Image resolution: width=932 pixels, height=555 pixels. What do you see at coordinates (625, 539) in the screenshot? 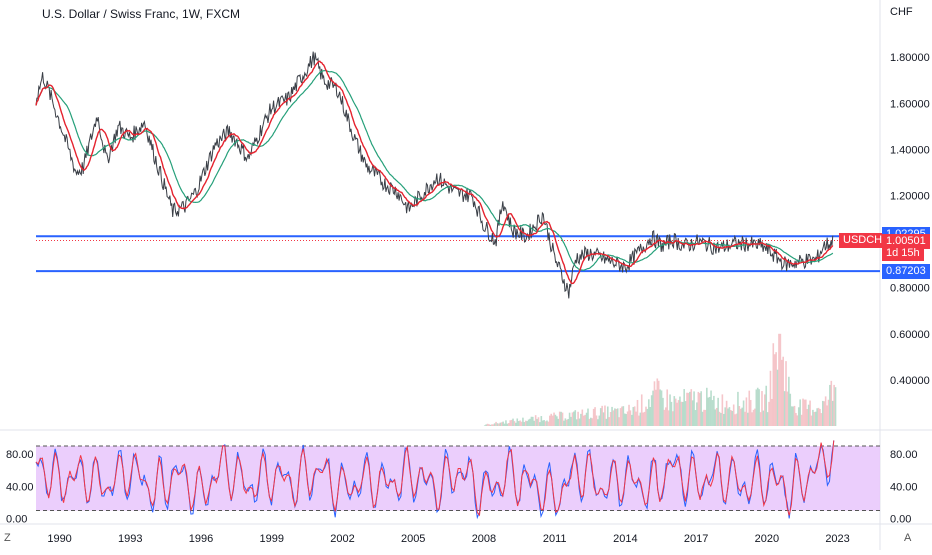
I see `x-tick-label: 2014` at bounding box center [625, 539].